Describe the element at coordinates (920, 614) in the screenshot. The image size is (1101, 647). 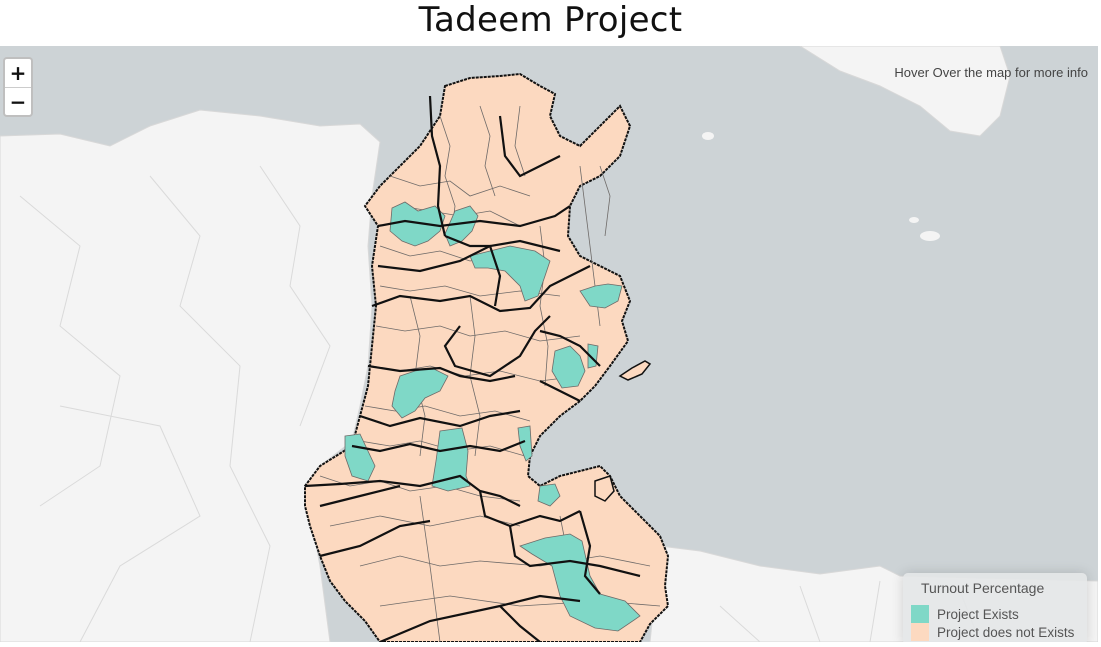
I see `legend-swatch-project-exists` at that location.